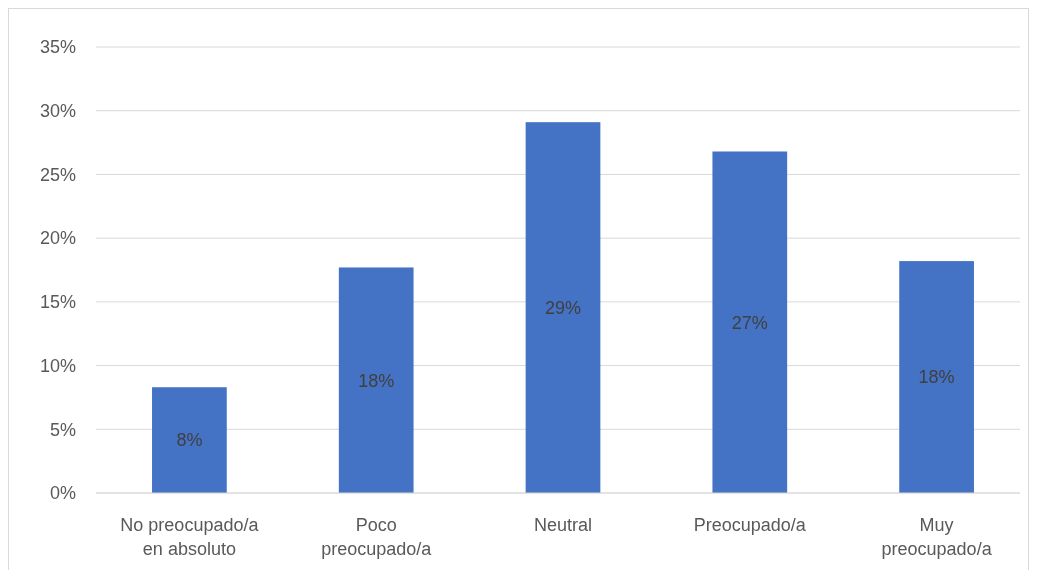  What do you see at coordinates (57, 111) in the screenshot?
I see `y-tick-label: 30%` at bounding box center [57, 111].